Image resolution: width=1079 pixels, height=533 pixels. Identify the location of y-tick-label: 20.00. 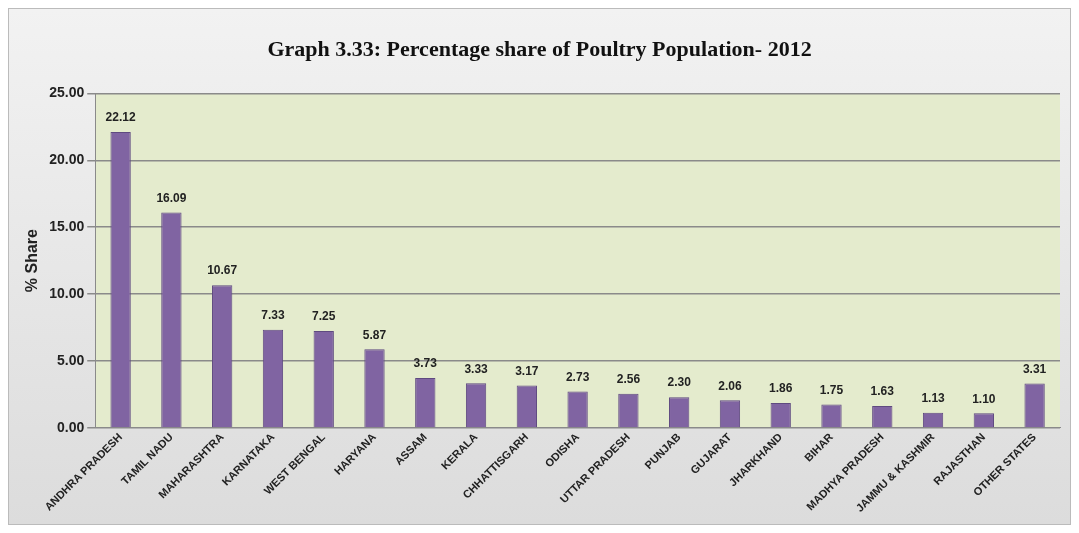
(67, 159).